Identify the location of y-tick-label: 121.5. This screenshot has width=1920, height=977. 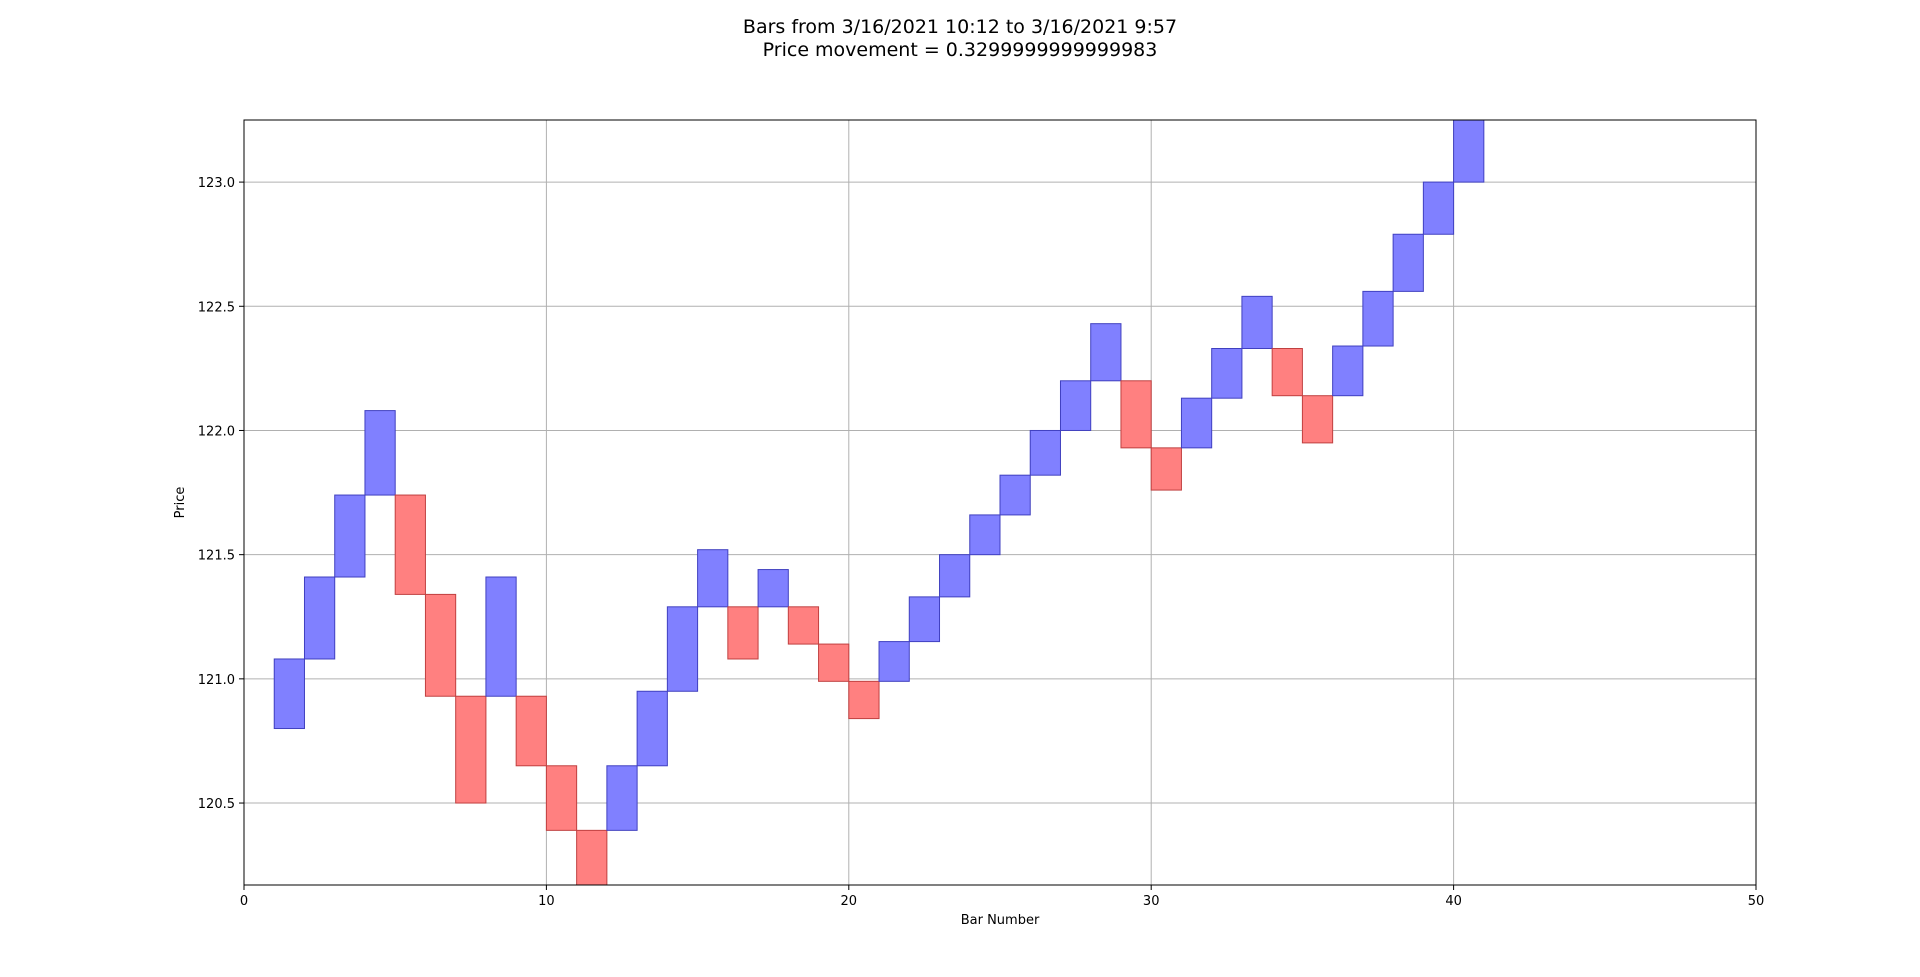
(216, 556).